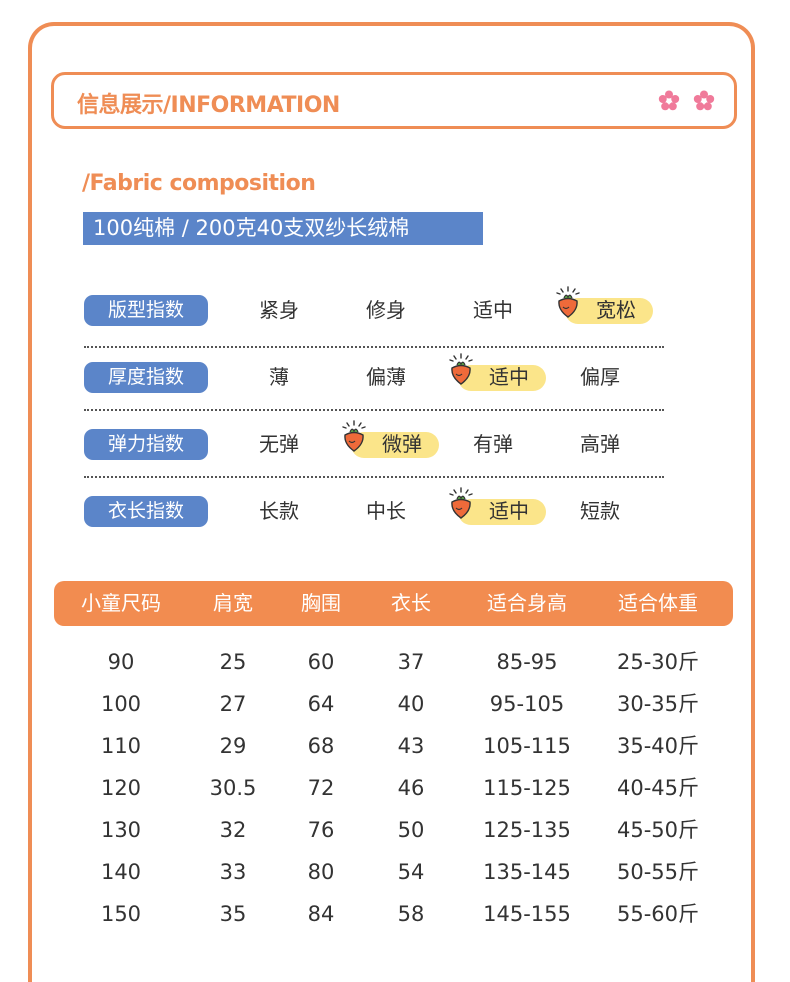 Image resolution: width=790 pixels, height=982 pixels. Describe the element at coordinates (658, 872) in the screenshot. I see `table-cell: 50-55斤` at that location.